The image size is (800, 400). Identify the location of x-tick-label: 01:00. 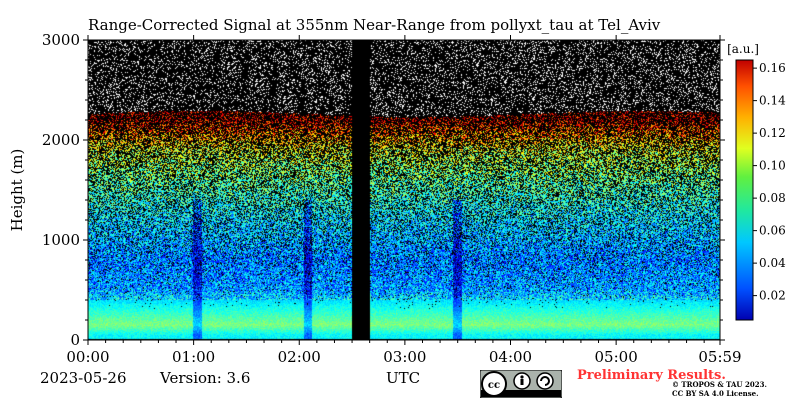
(193, 357).